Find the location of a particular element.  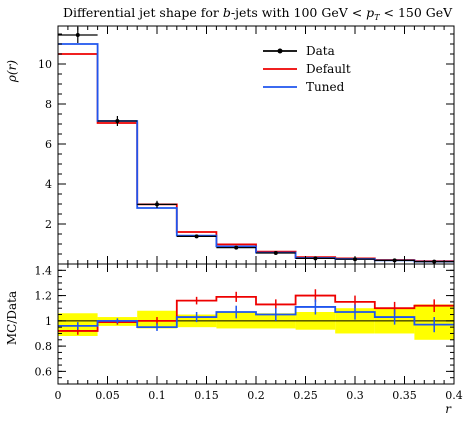

x-tick-label: 0.2 is located at coordinates (256, 395).